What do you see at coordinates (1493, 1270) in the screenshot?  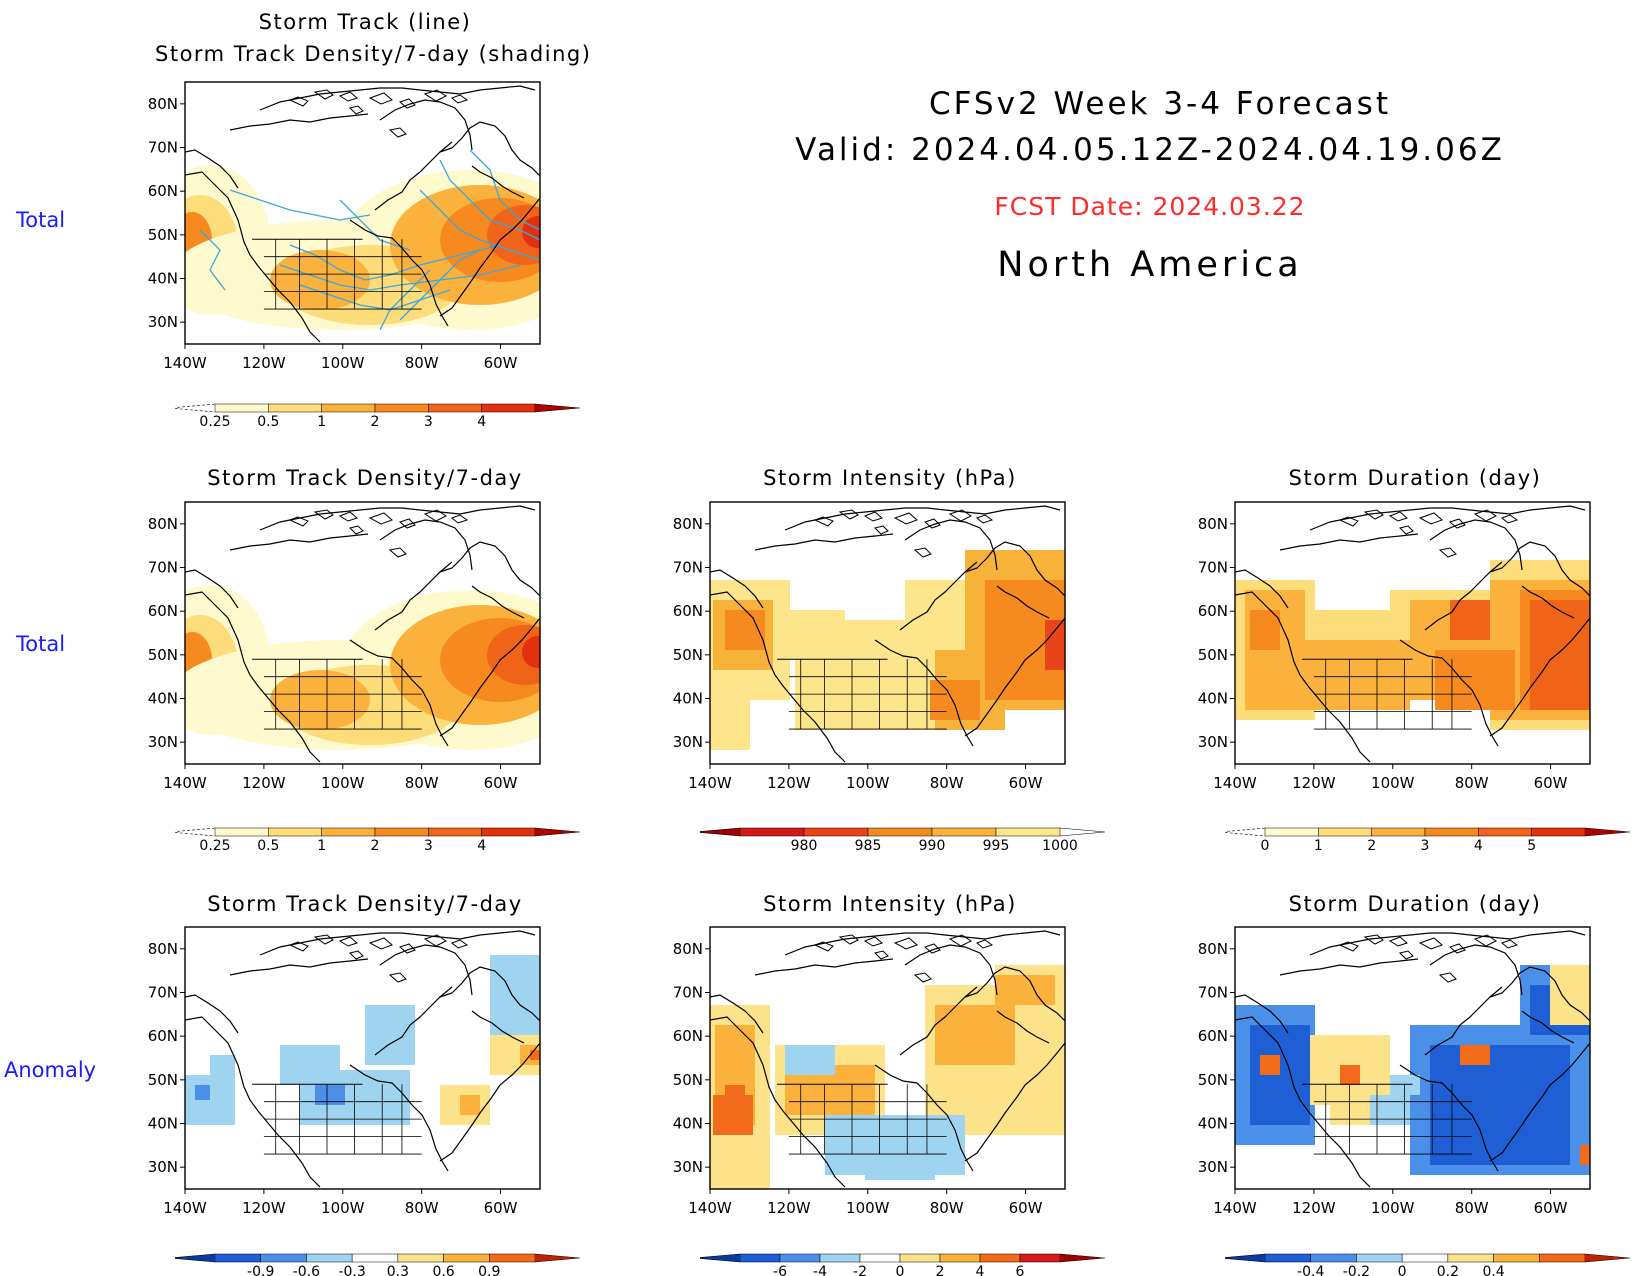 I see `colorbar-label: 0.4` at bounding box center [1493, 1270].